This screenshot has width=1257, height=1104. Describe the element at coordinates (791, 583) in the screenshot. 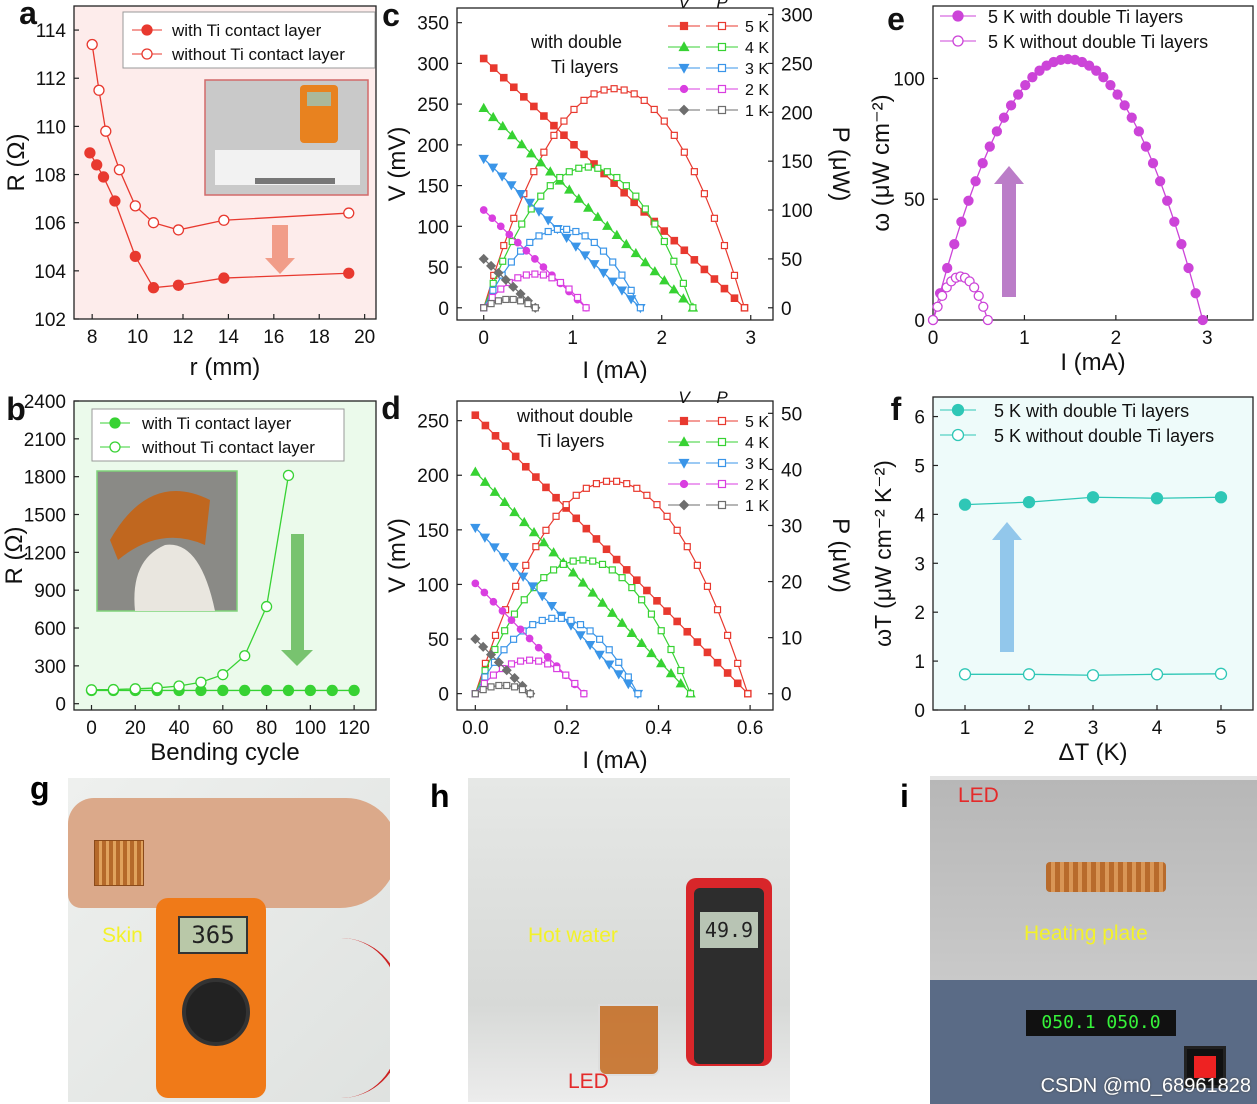

I see `y2-tick-label: 20` at that location.